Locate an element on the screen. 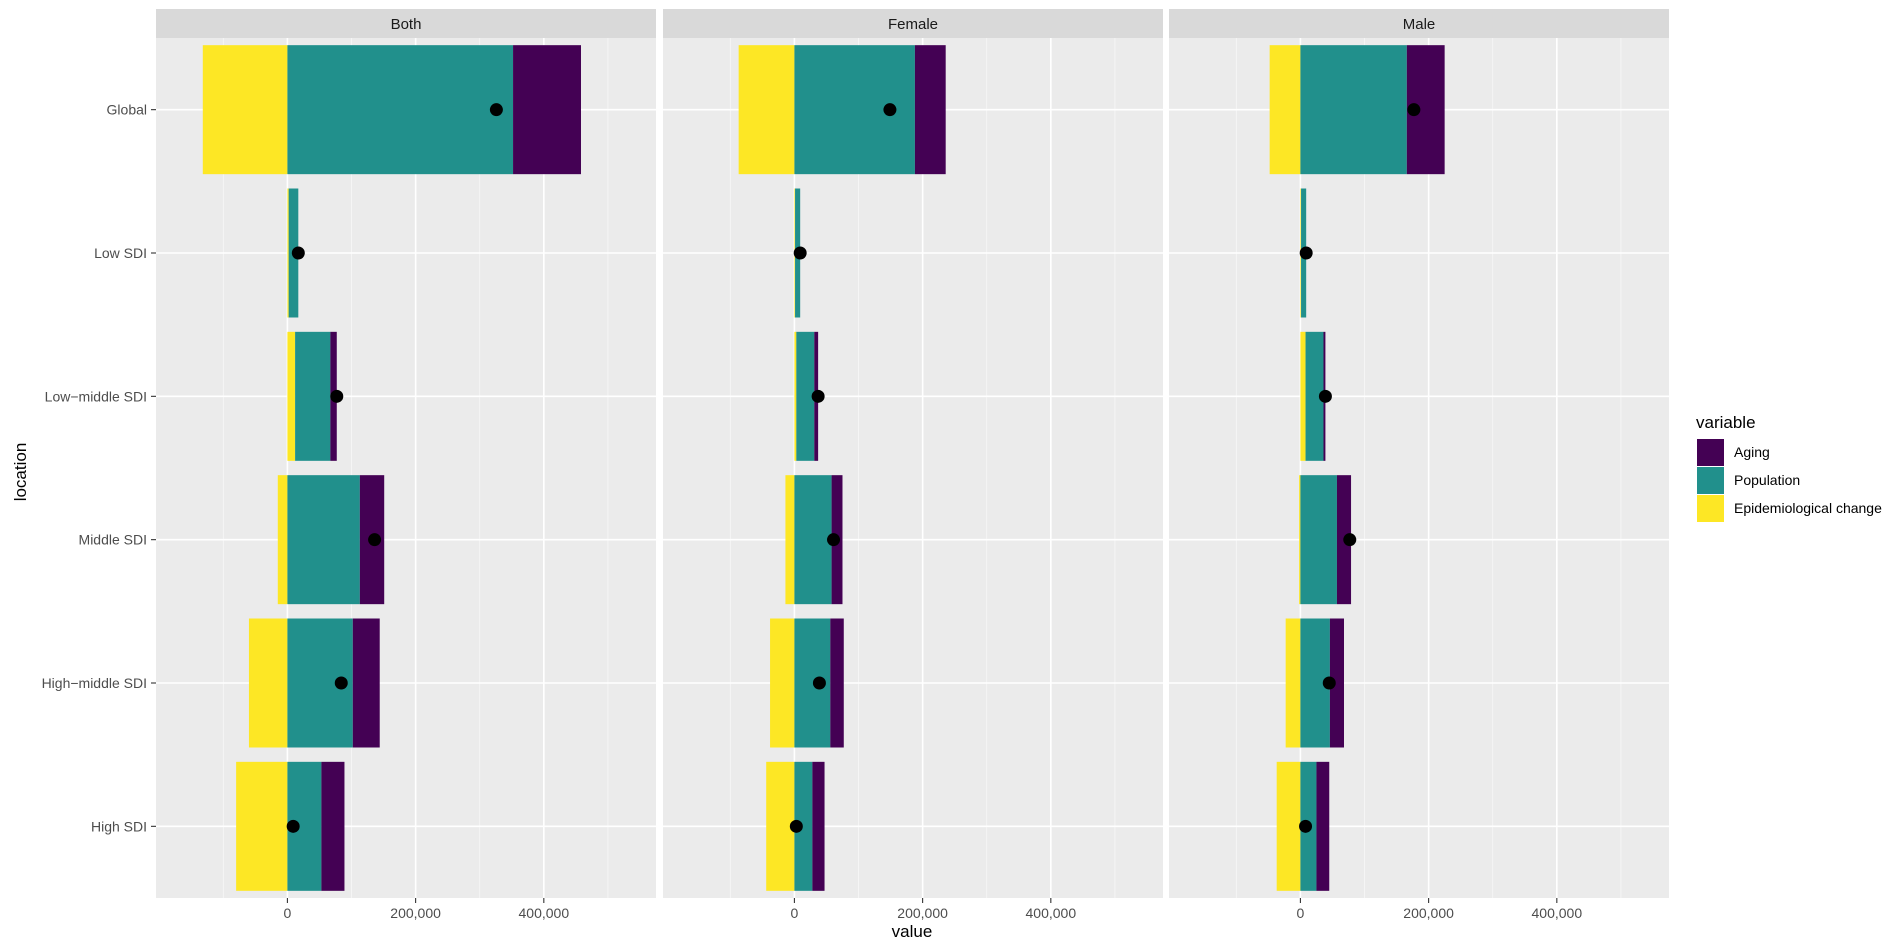 The width and height of the screenshot is (1902, 945). legend-key-epi is located at coordinates (1710, 508).